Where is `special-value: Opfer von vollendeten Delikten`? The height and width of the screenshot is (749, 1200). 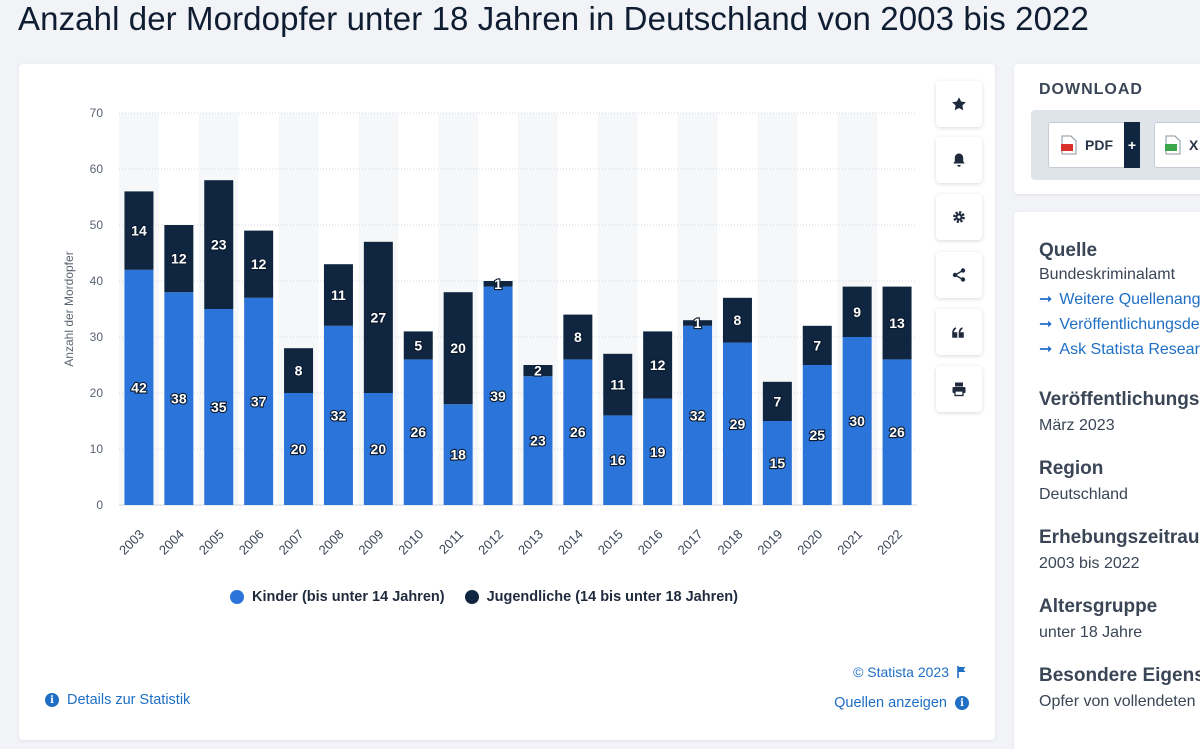
special-value: Opfer von vollendeten Delikten is located at coordinates (1119, 701).